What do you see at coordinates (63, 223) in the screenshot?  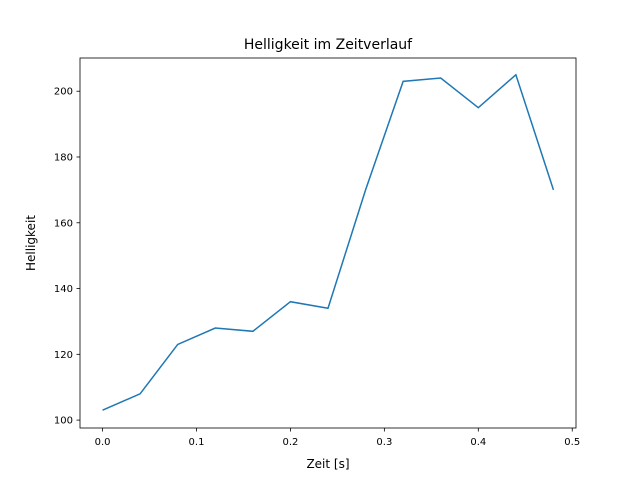 I see `y-tick-label: 160` at bounding box center [63, 223].